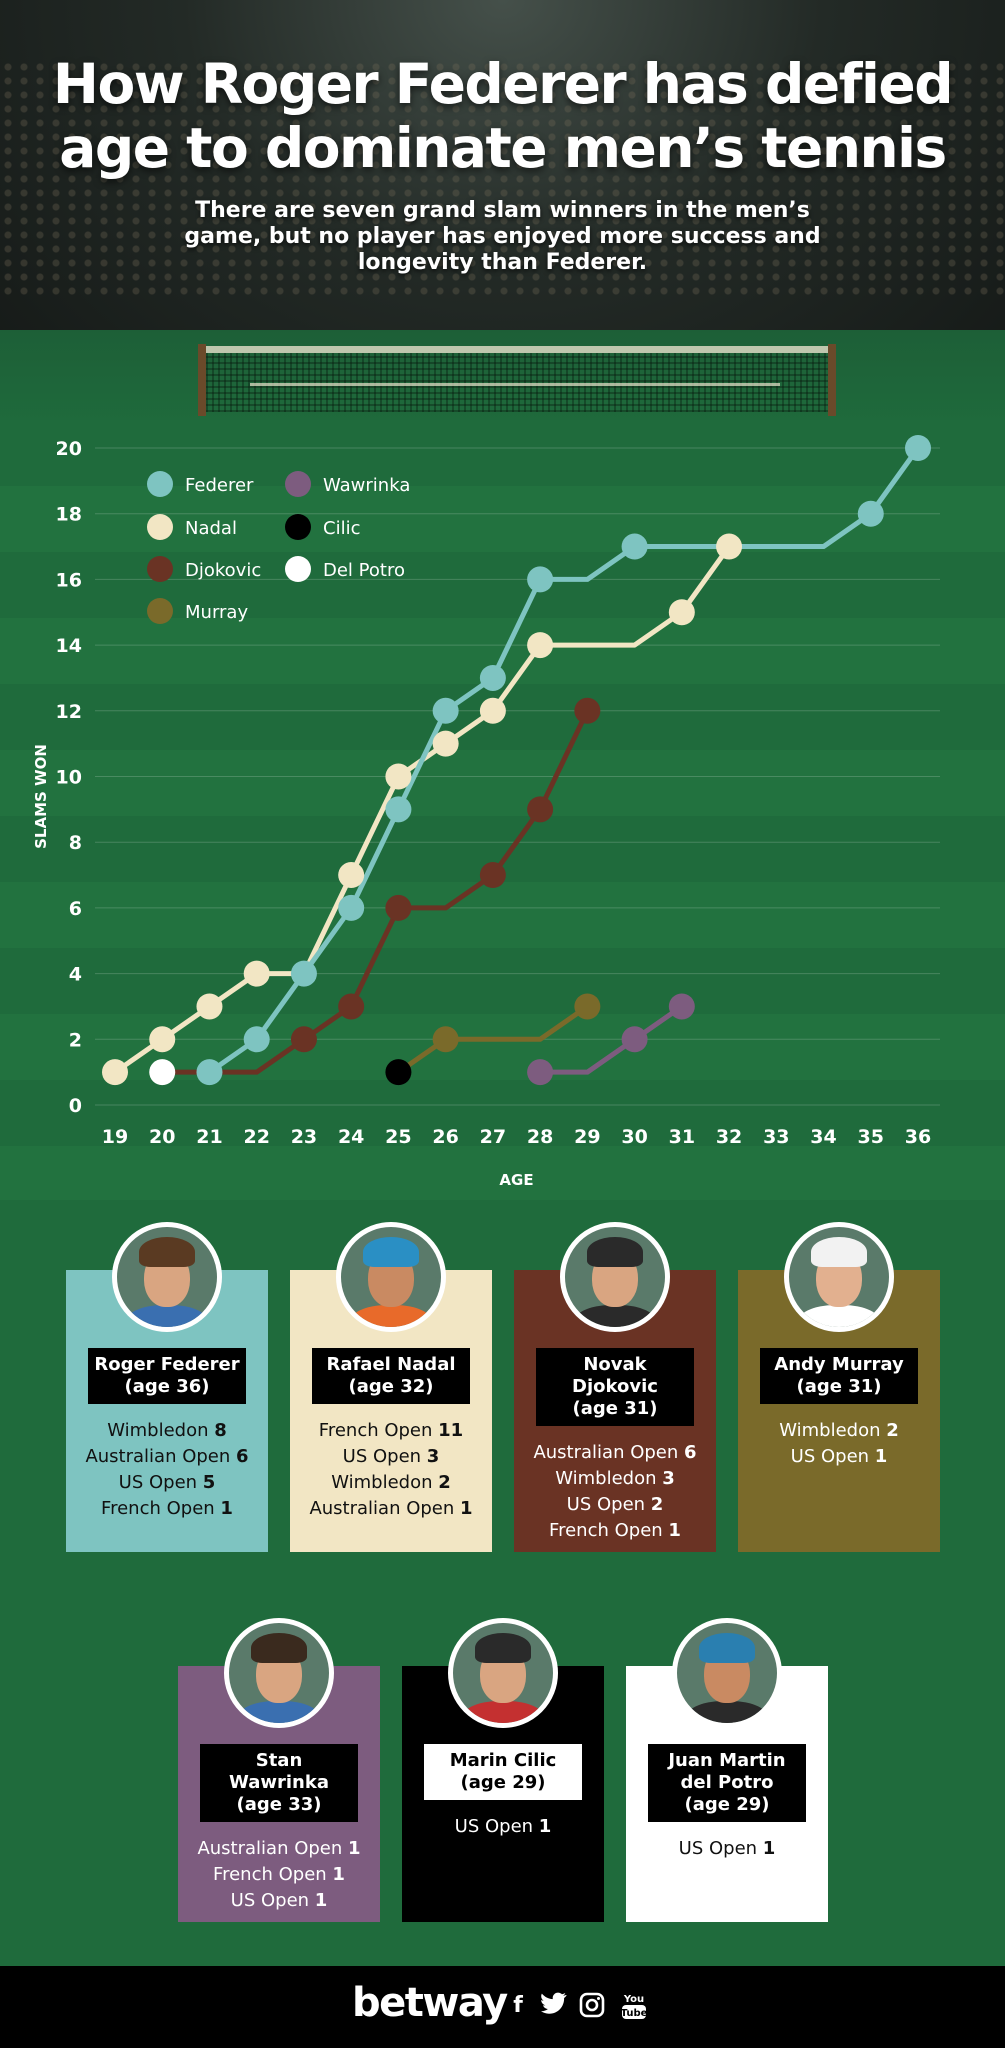 The image size is (1005, 2048). Describe the element at coordinates (75, 1040) in the screenshot. I see `y-tick-label: 2` at that location.